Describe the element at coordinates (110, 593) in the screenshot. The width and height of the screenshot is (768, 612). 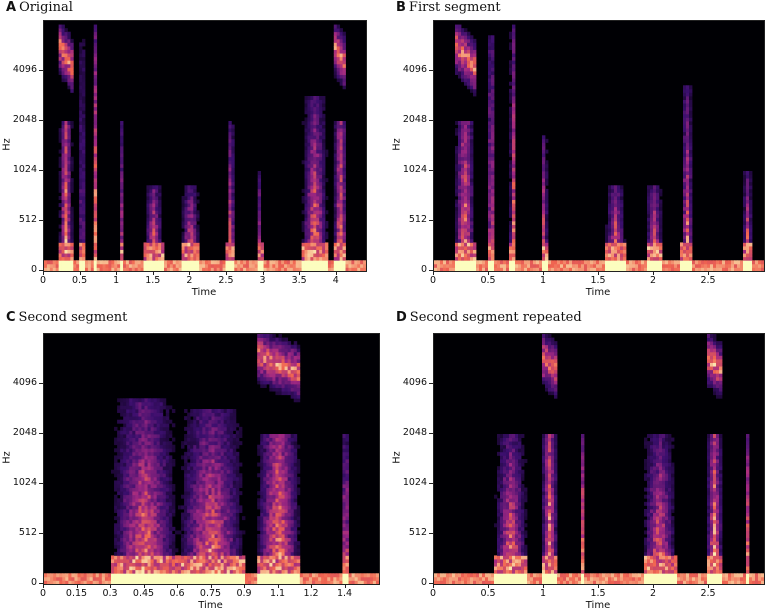
I see `x-tick-label: 0.3` at that location.